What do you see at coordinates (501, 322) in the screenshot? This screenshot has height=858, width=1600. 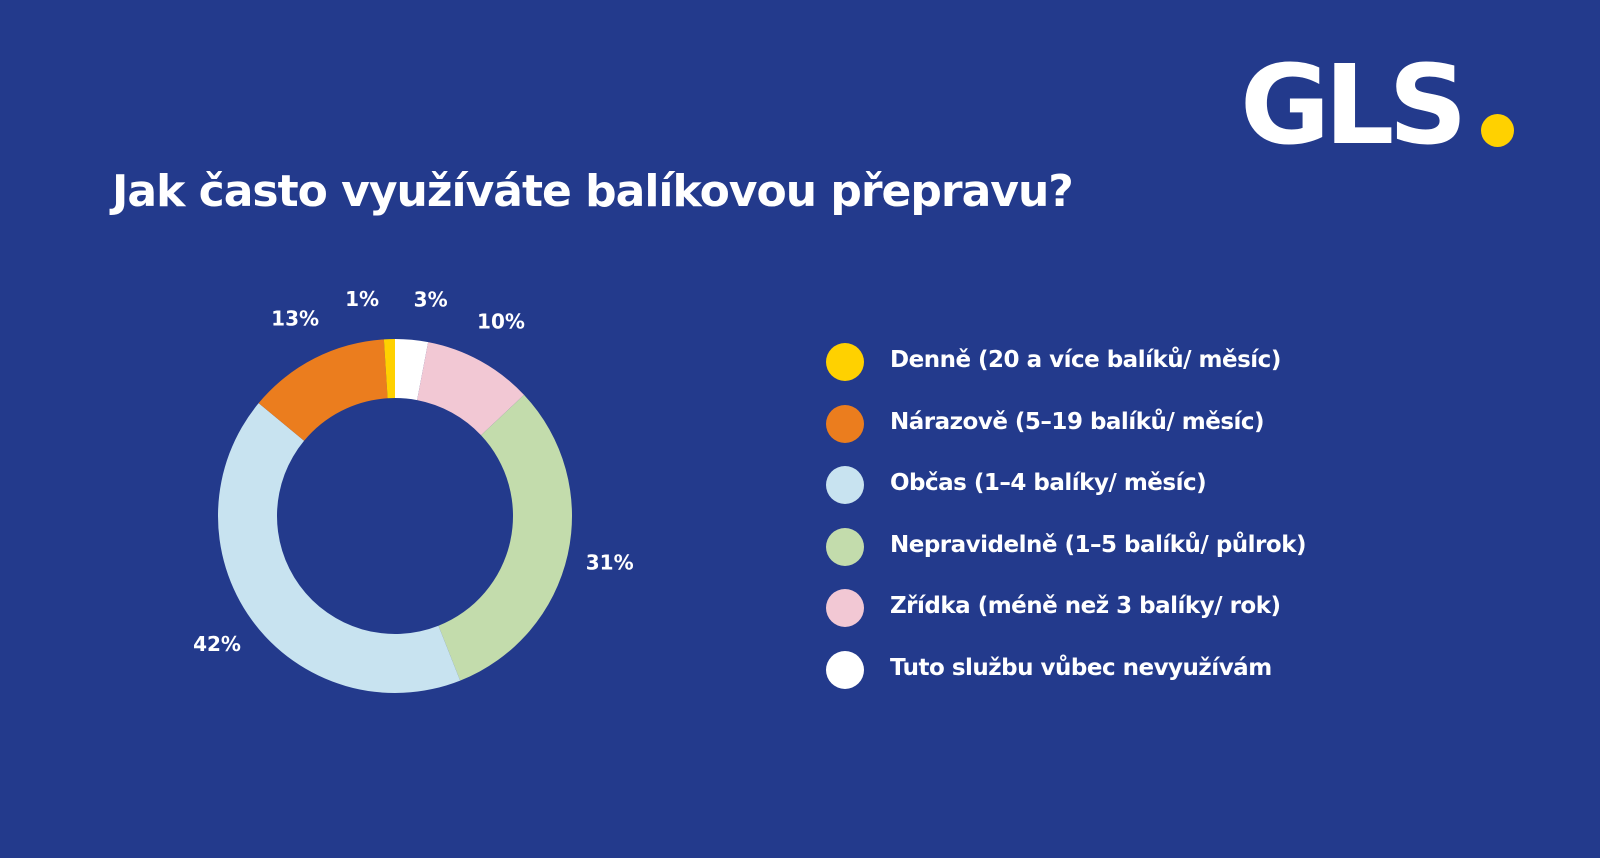 I see `slice-value-label-4: 10%` at bounding box center [501, 322].